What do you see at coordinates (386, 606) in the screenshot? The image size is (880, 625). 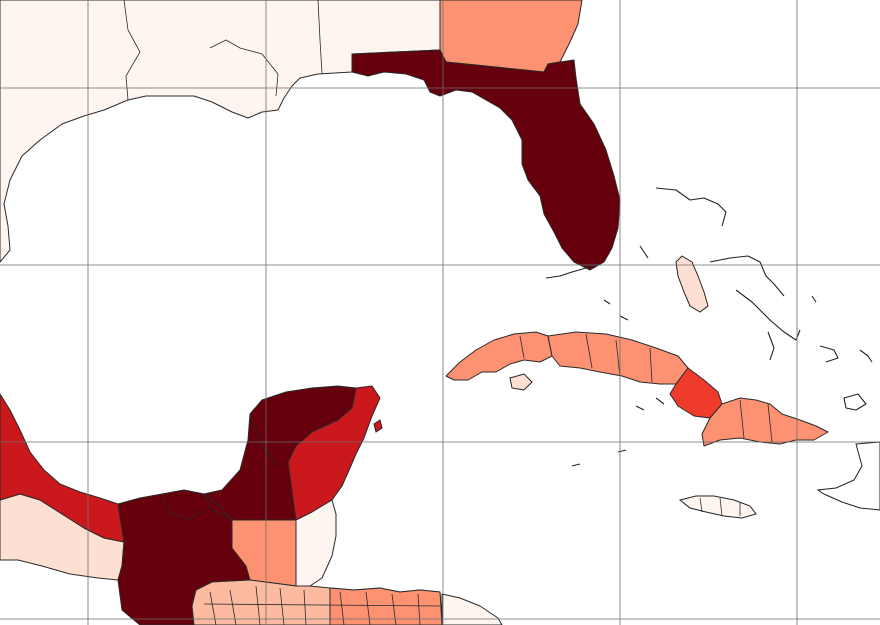 I see `region-honduras-east` at bounding box center [386, 606].